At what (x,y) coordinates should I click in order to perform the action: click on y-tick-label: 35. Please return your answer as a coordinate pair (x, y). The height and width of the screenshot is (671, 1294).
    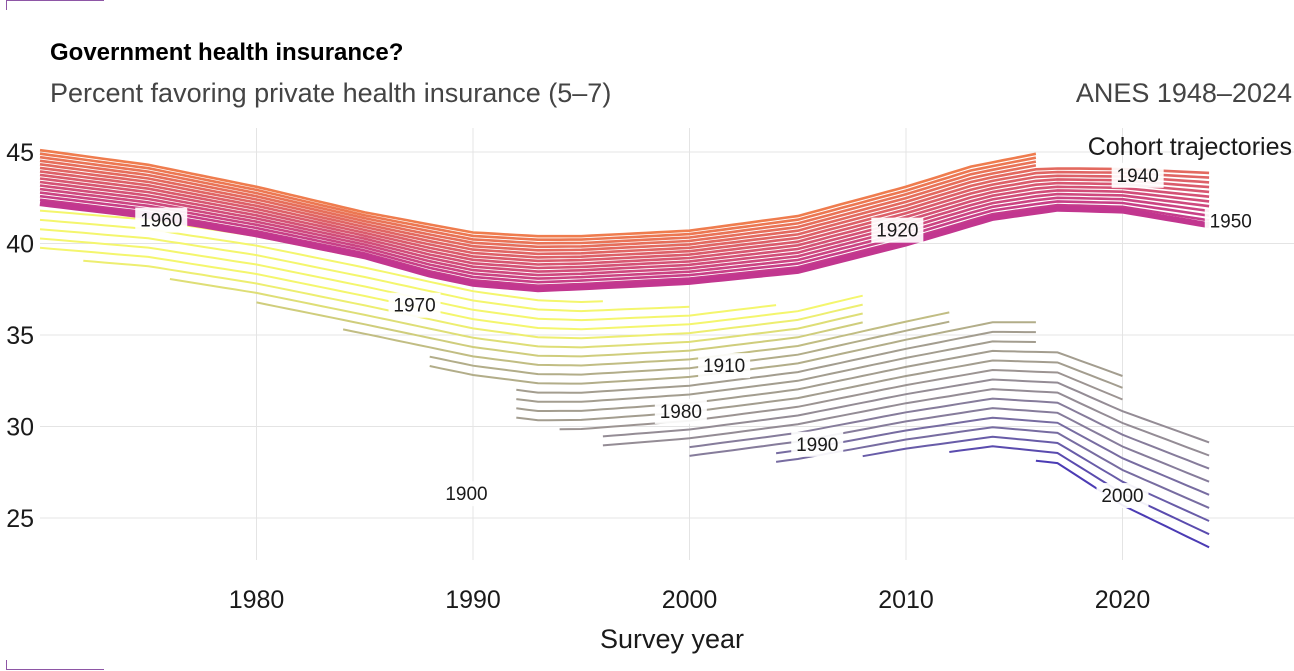
    Looking at the image, I should click on (20, 336).